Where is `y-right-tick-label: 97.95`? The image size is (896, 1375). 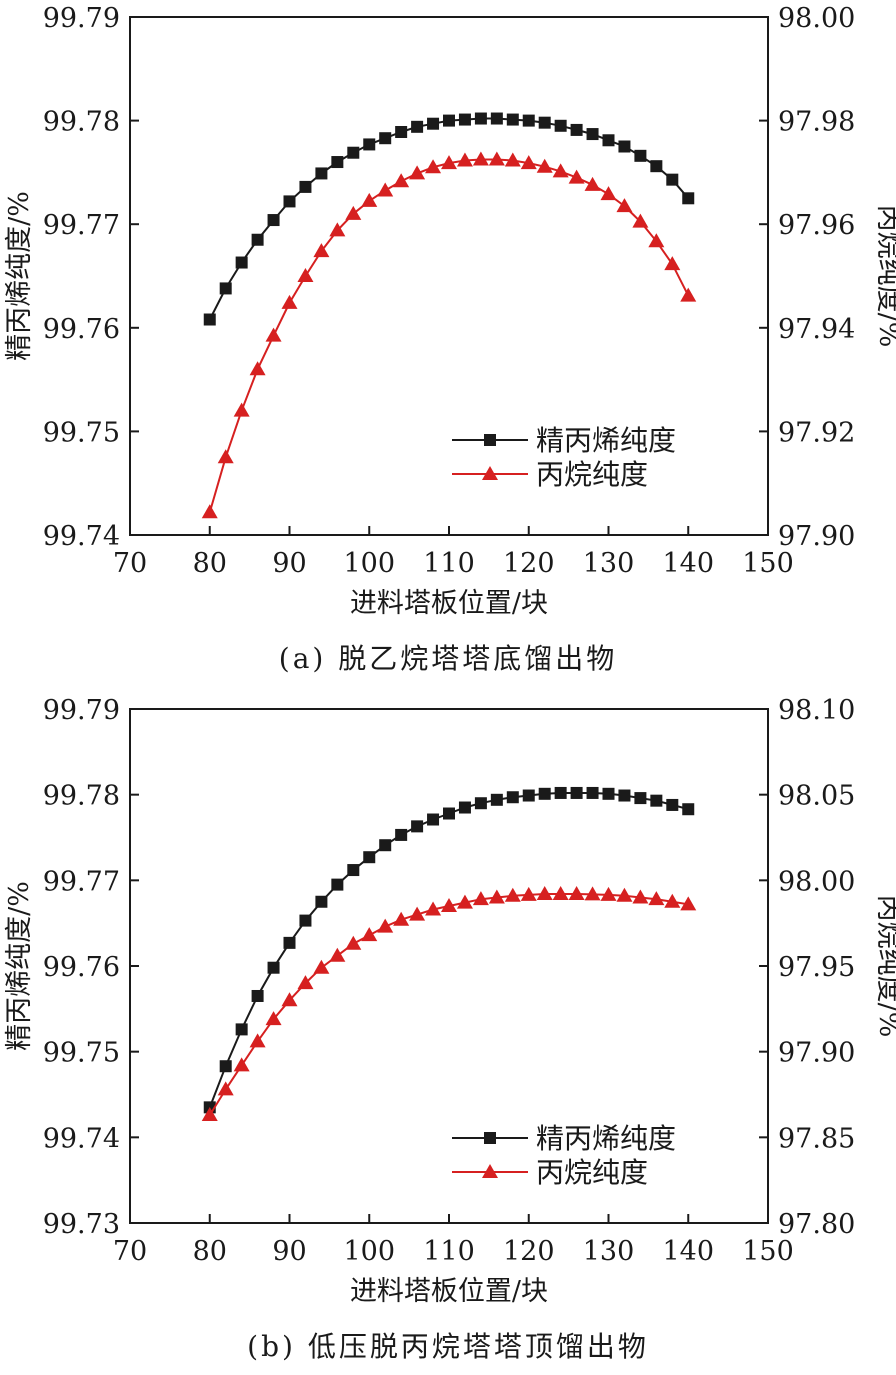
y-right-tick-label: 97.95 is located at coordinates (816, 967).